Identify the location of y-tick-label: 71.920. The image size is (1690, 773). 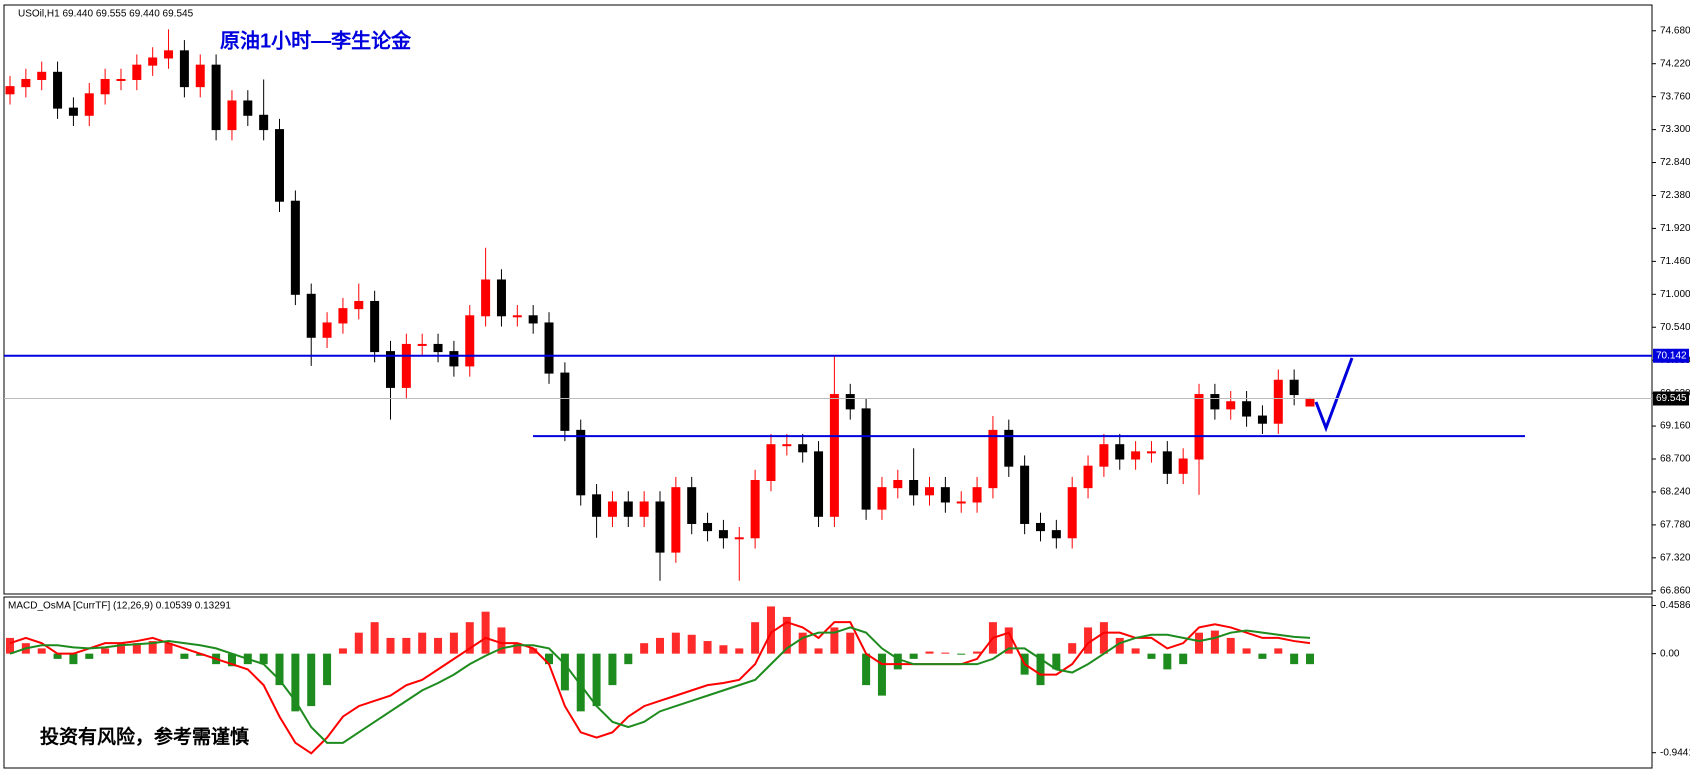
(1675, 228).